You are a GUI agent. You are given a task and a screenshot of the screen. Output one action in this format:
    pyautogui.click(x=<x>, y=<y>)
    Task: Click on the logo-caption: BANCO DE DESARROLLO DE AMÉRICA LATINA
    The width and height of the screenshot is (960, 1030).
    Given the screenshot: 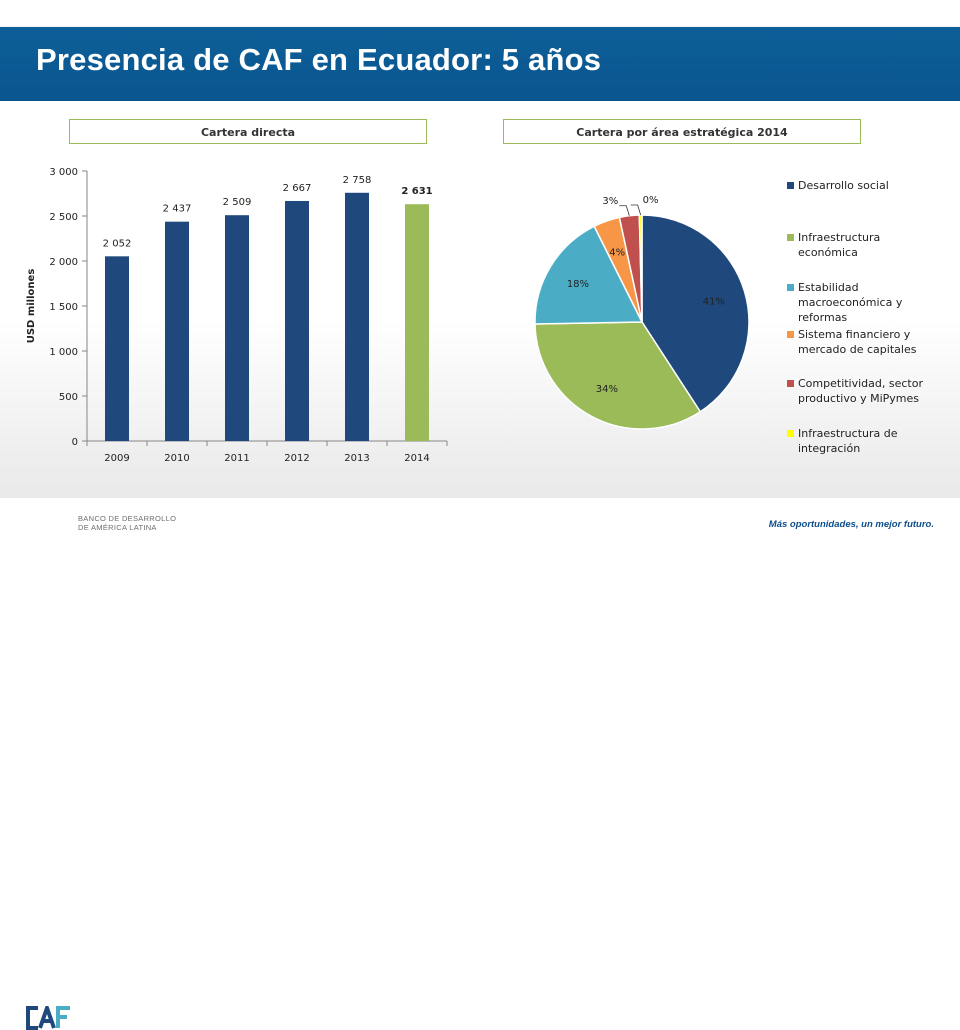 What is the action you would take?
    pyautogui.click(x=127, y=523)
    